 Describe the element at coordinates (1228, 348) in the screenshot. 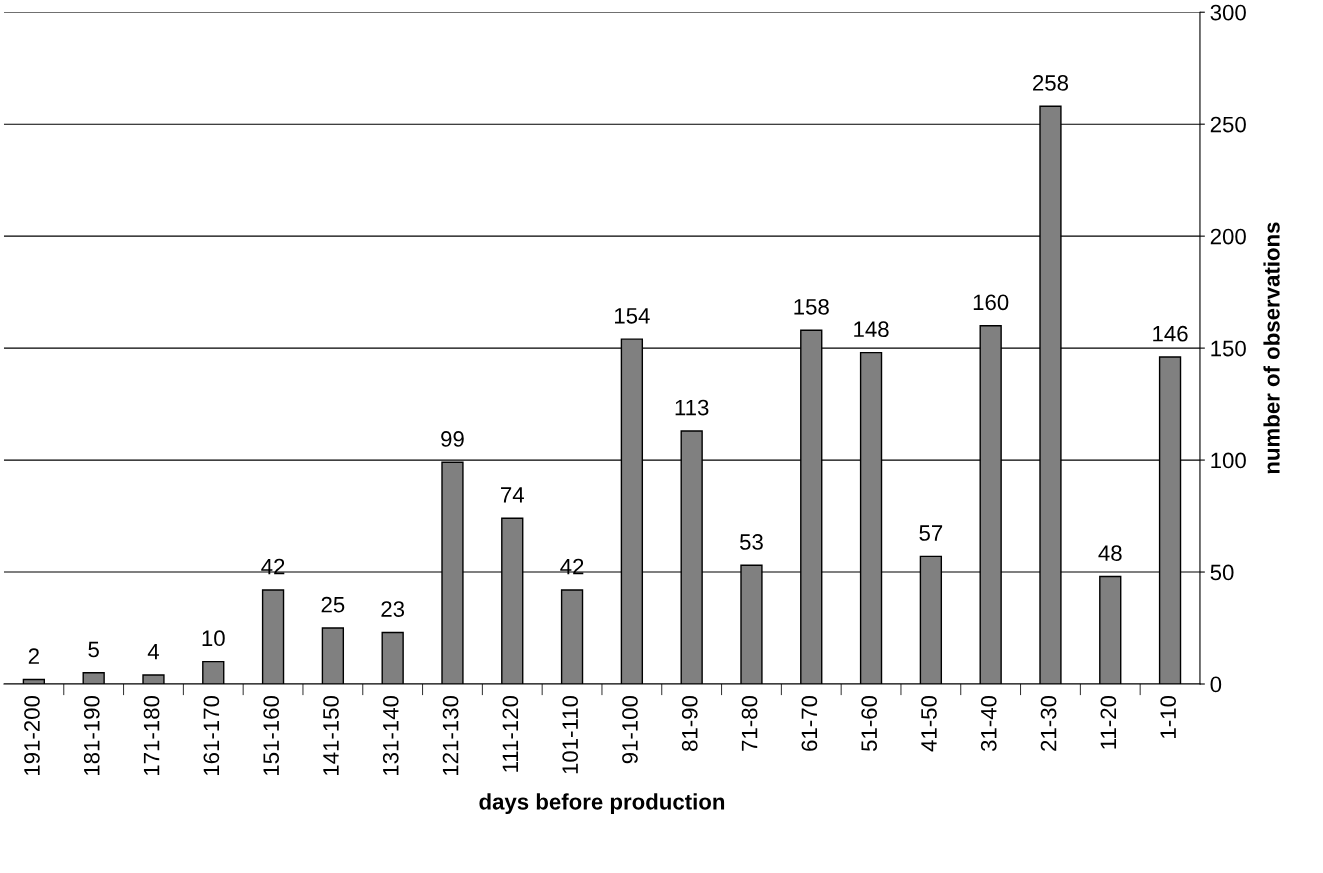

I see `y-tick-label: 150` at that location.